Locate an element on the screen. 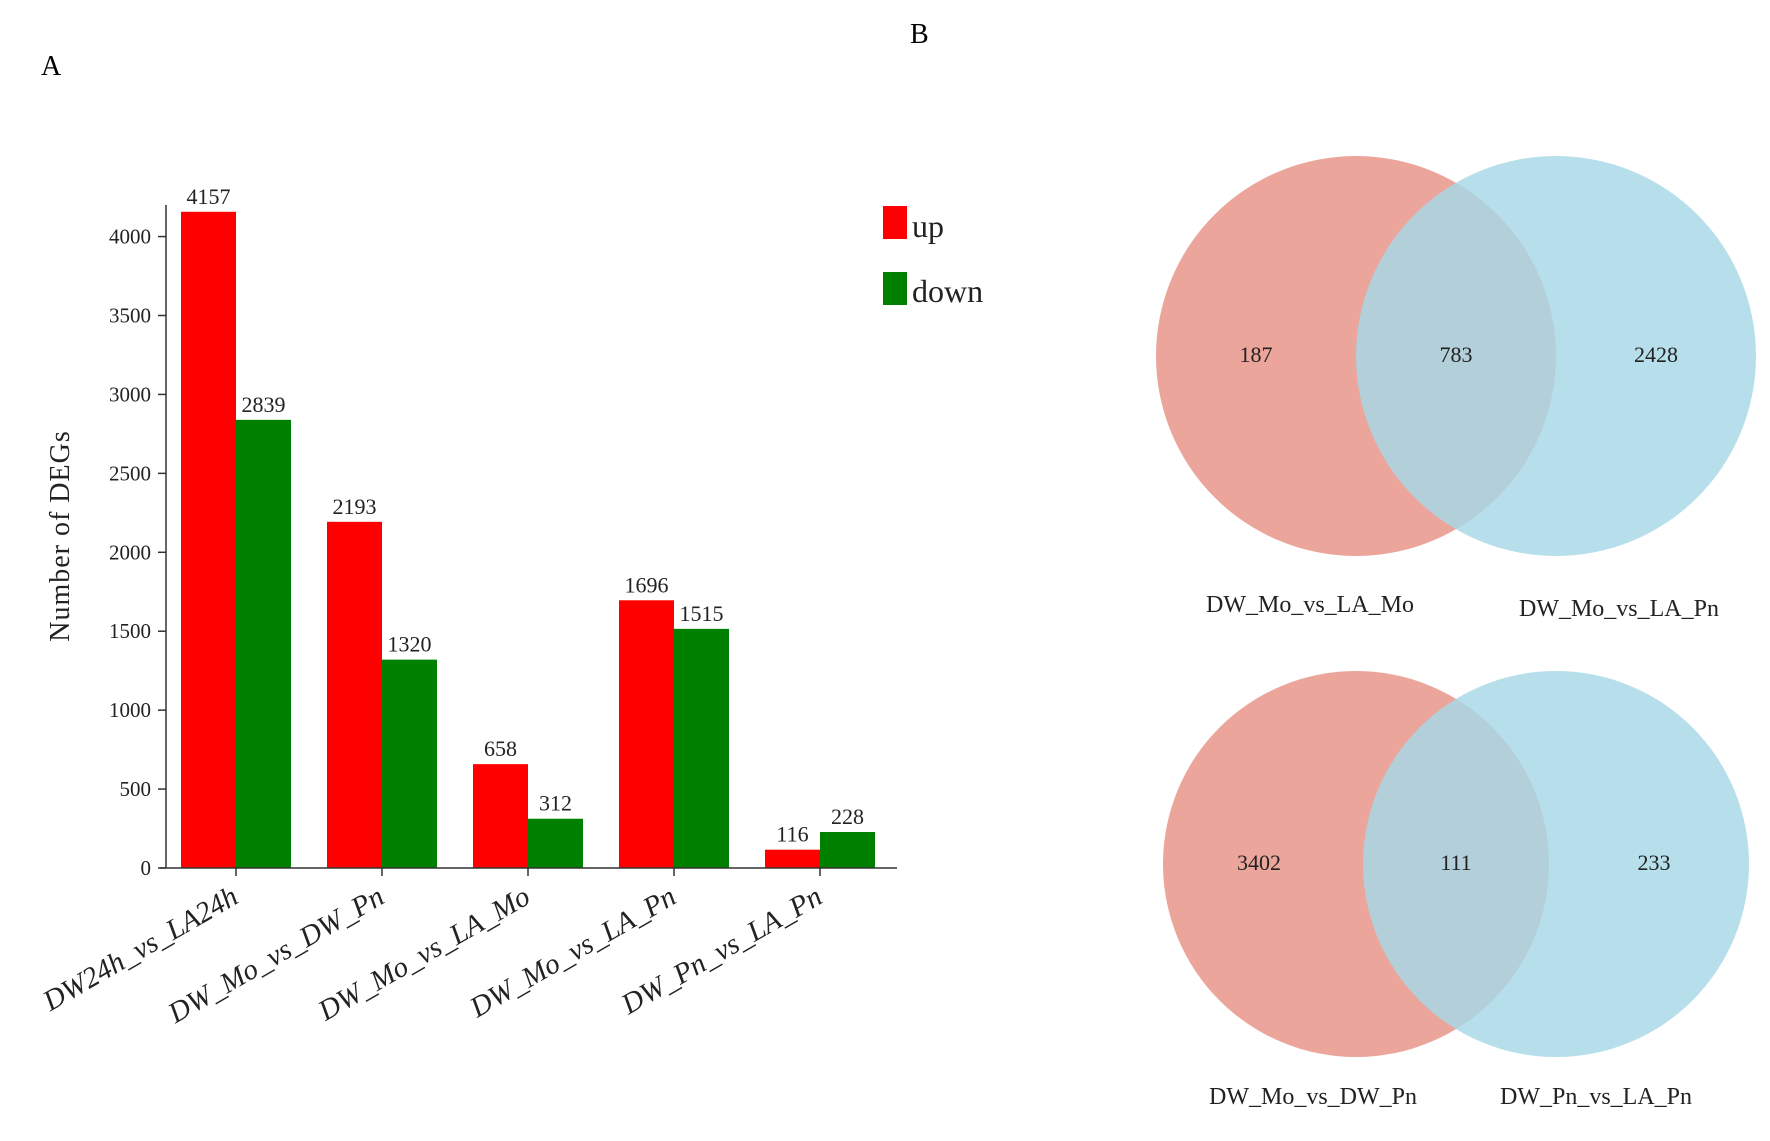 The width and height of the screenshot is (1770, 1141). venn2-right-only: 233 is located at coordinates (1654, 862).